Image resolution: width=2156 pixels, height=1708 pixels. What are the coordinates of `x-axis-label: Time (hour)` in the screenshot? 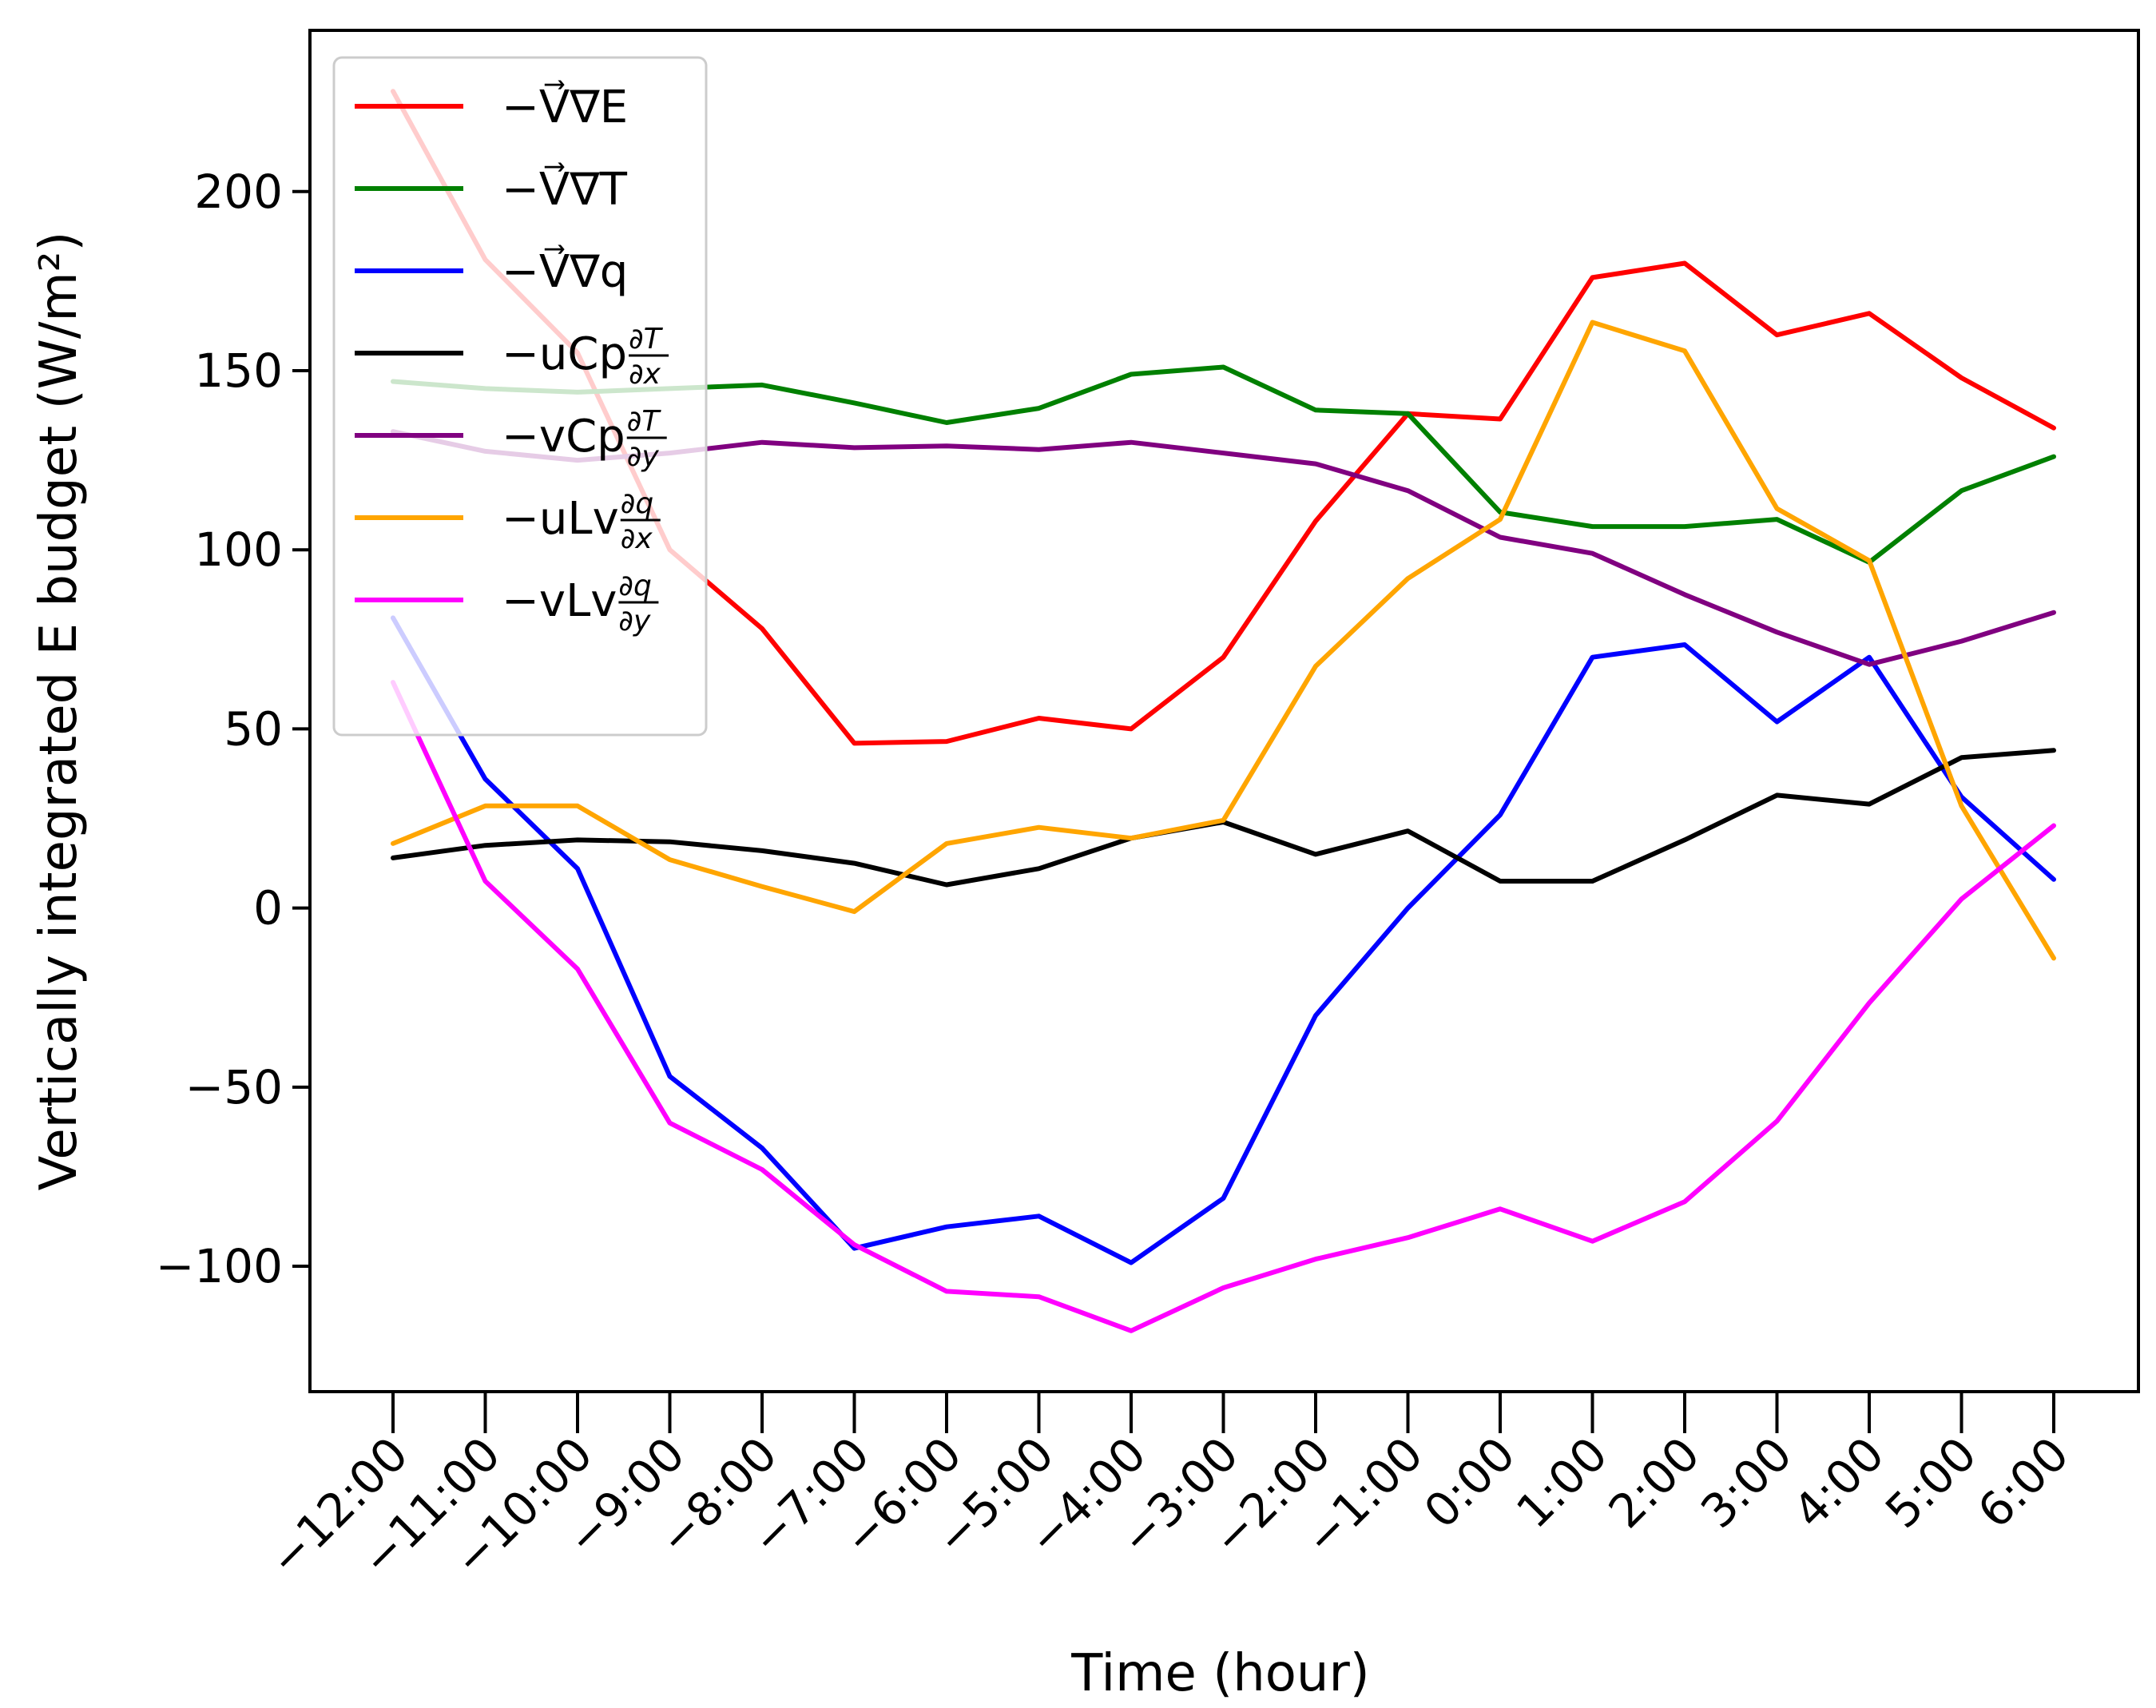 It's located at (1220, 1673).